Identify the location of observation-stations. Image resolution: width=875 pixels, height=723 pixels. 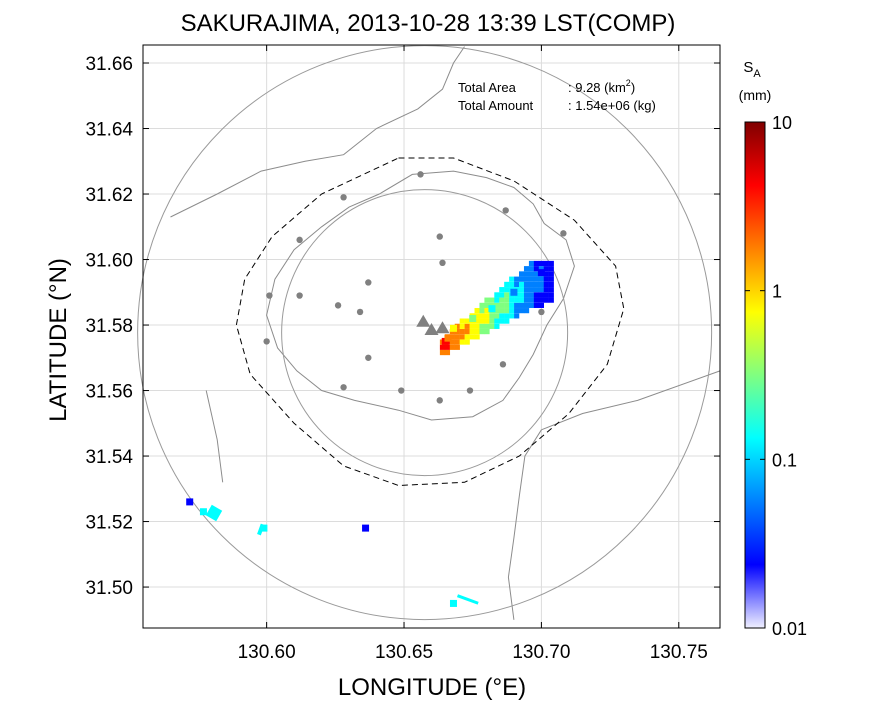
(415, 287).